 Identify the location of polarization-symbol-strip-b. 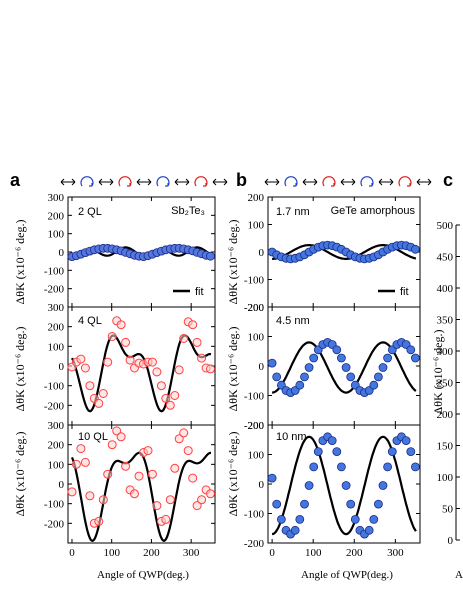
(348, 181).